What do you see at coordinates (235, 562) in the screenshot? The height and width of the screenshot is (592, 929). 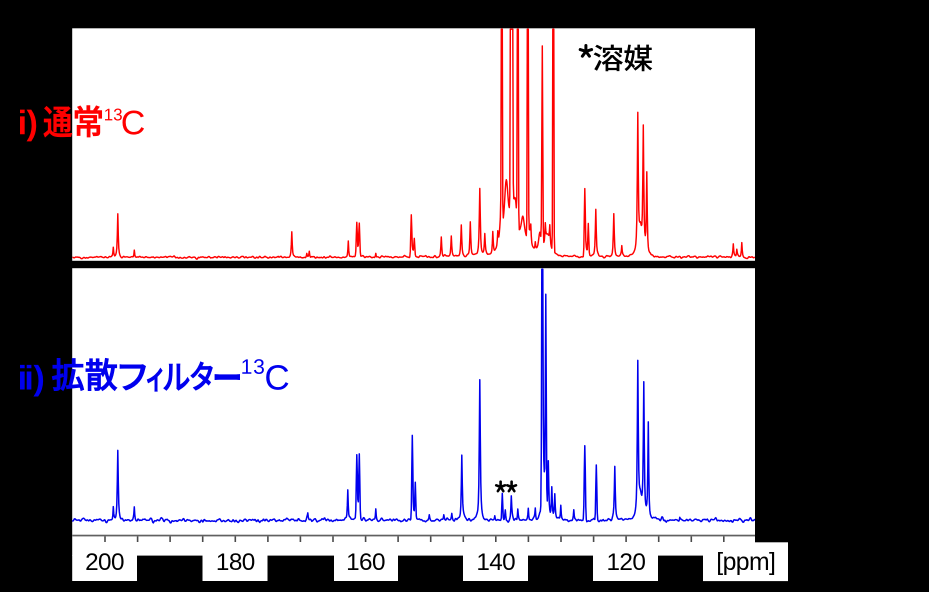 I see `svg-text: 180` at bounding box center [235, 562].